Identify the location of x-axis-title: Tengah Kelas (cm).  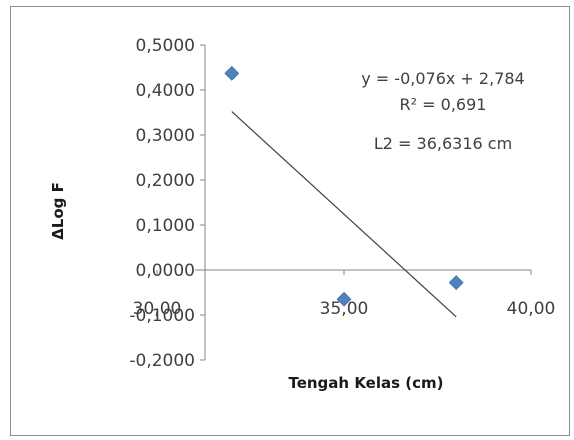
(365, 383).